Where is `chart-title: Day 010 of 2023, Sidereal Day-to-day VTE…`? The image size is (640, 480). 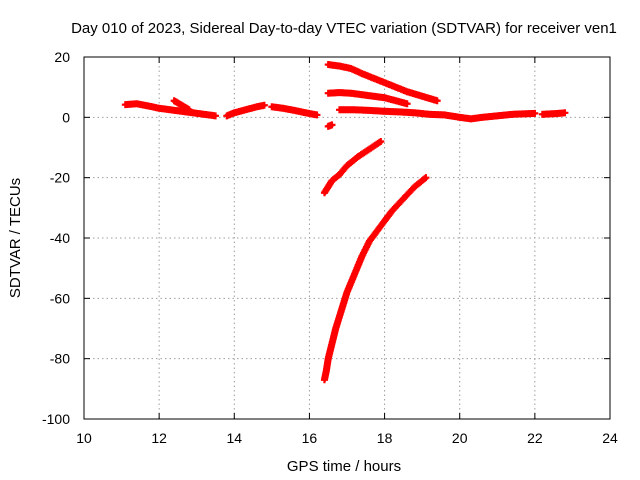
chart-title: Day 010 of 2023, Sidereal Day-to-day VTE… is located at coordinates (344, 28).